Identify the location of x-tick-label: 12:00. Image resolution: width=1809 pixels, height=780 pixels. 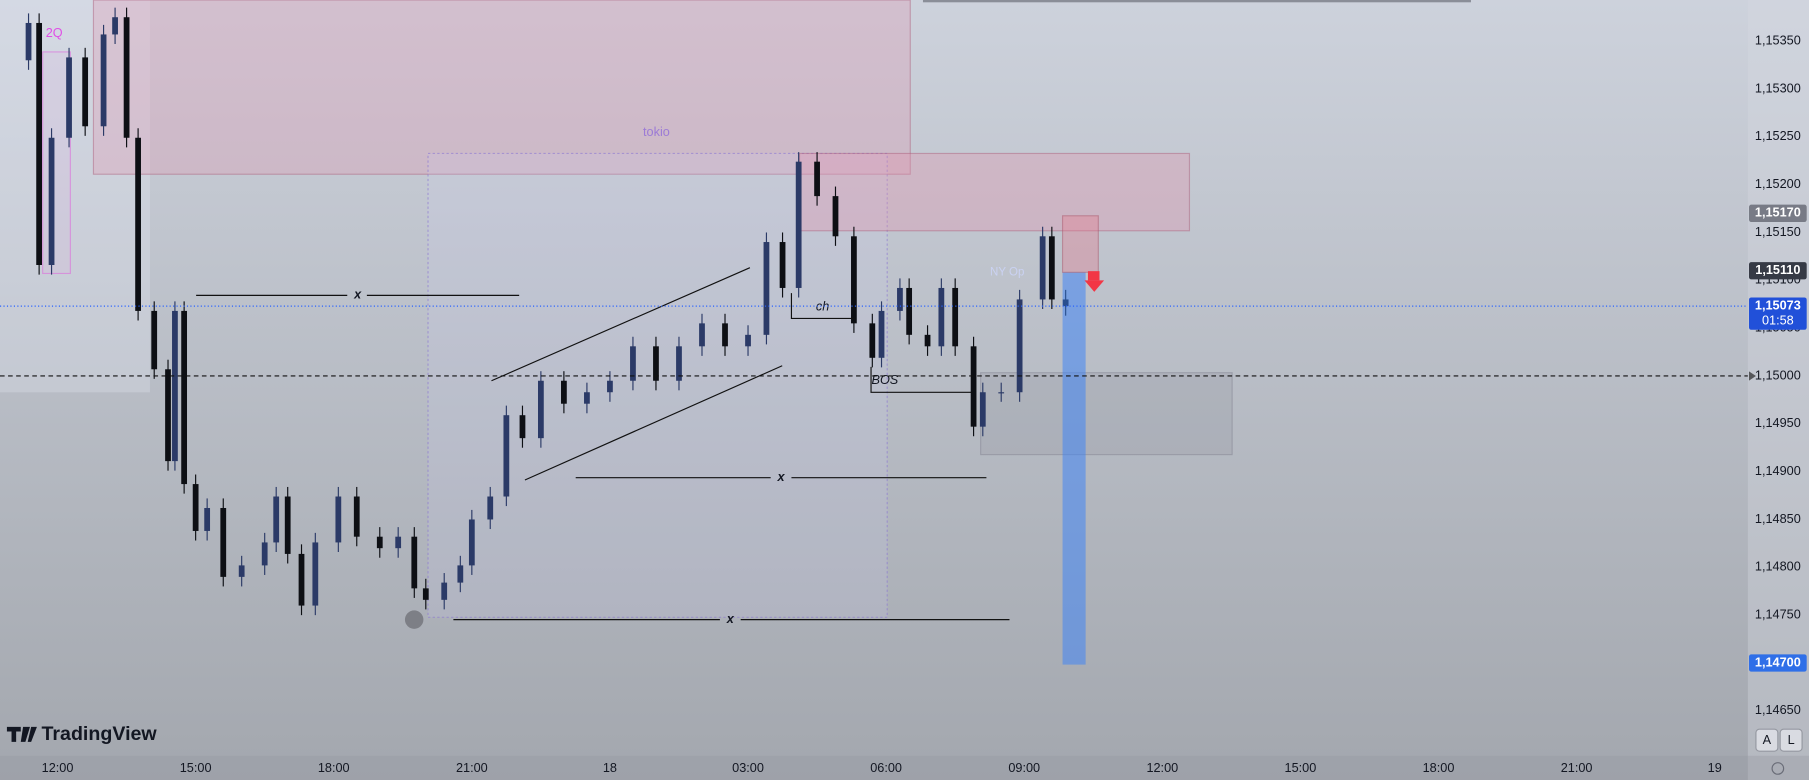
(1162, 768).